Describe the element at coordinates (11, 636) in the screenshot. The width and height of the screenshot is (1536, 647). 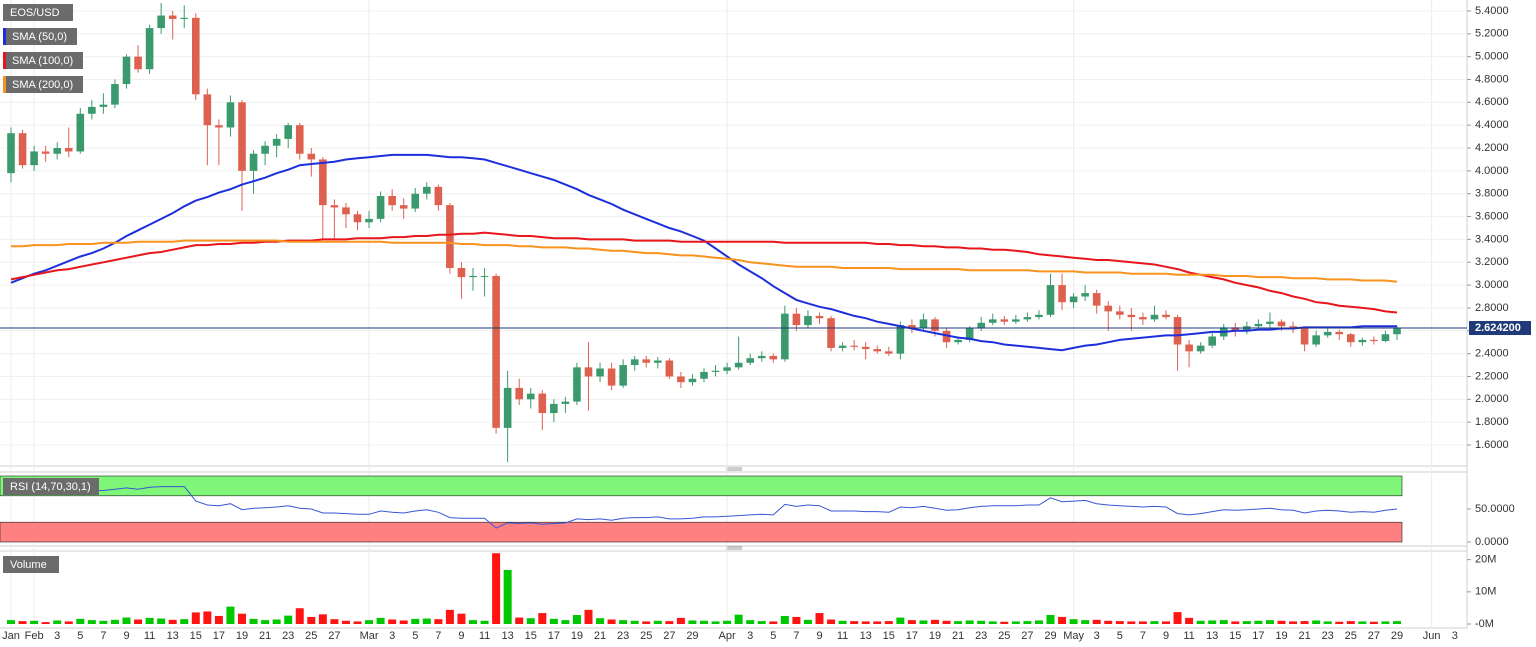
I see `x-tick-label: Jan` at that location.